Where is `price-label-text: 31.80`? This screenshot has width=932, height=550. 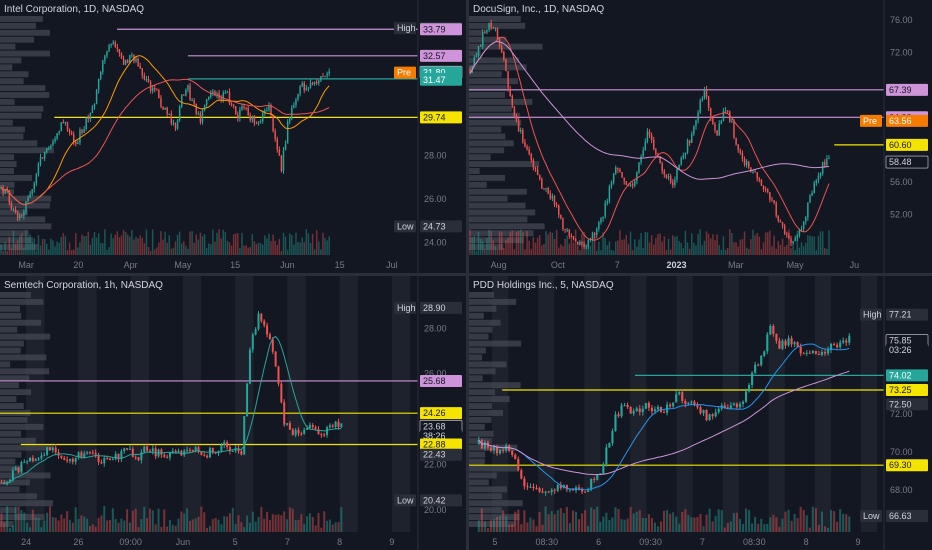 price-label-text: 31.80 is located at coordinates (434, 73).